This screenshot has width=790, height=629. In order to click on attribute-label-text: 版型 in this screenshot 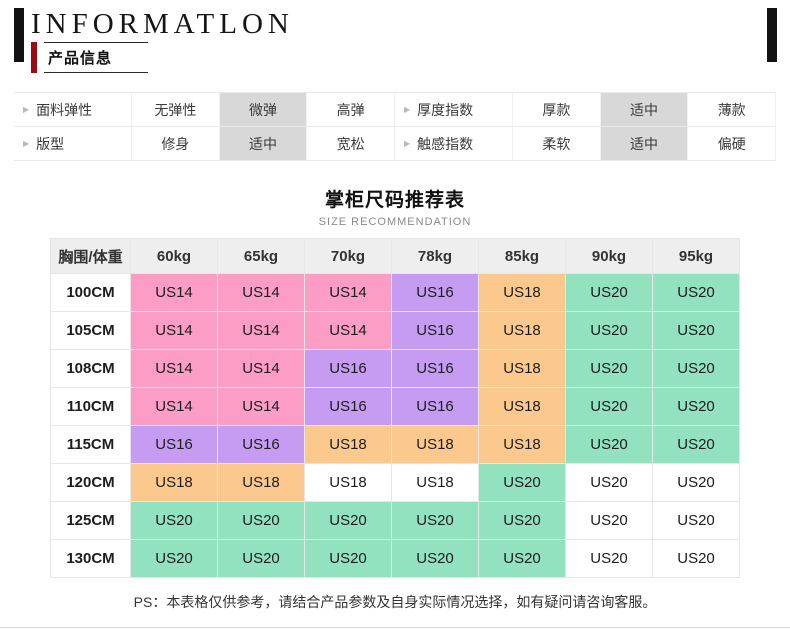, I will do `click(50, 143)`.